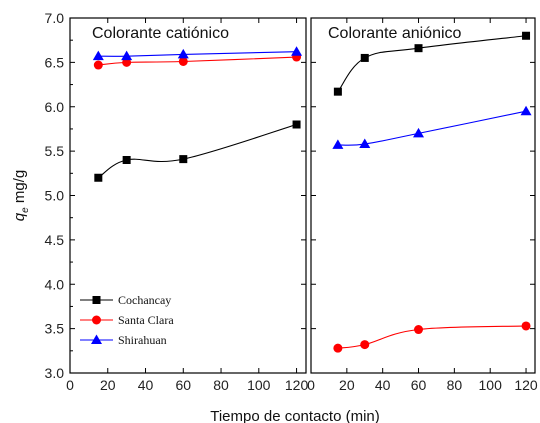  Describe the element at coordinates (21, 195) in the screenshot. I see `y-axis-label: qe mg/g` at that location.